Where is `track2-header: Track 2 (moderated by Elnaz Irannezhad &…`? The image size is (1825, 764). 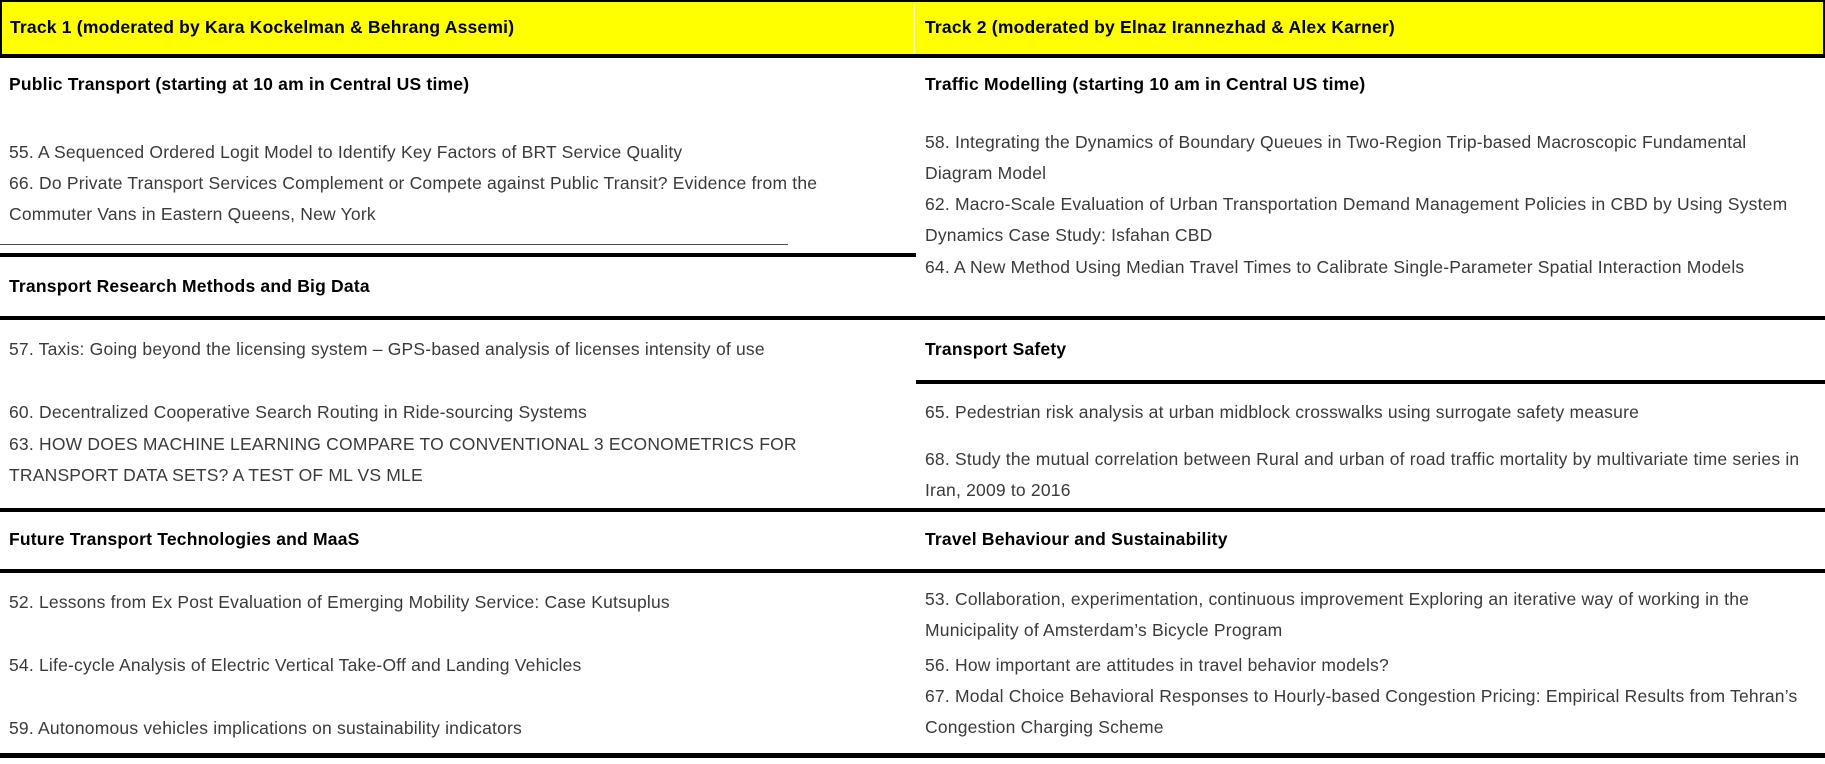
track2-header: Track 2 (moderated by Elnaz Irannezhad &… is located at coordinates (1160, 27).